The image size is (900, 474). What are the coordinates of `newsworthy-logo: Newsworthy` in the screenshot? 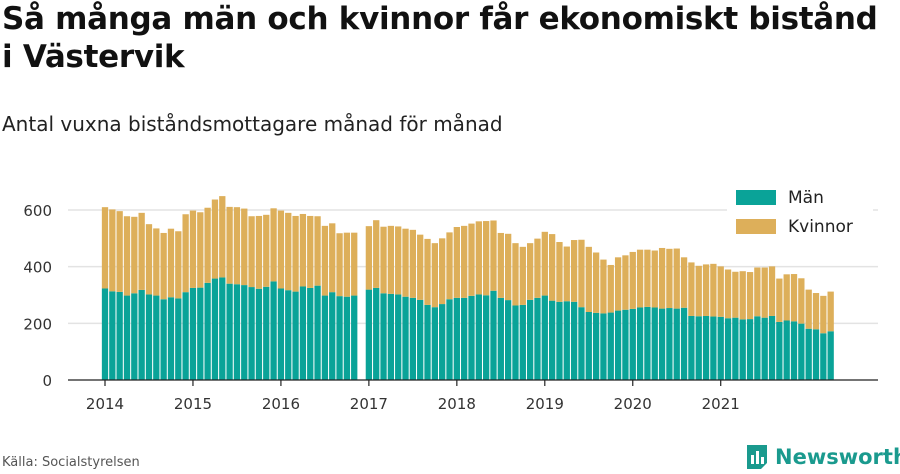 It's located at (822, 457).